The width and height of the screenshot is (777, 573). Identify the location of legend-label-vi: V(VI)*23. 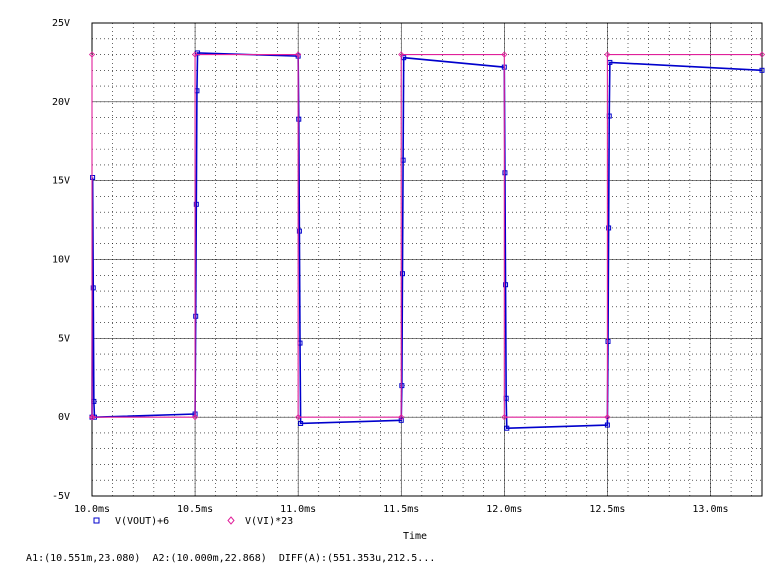
(269, 521).